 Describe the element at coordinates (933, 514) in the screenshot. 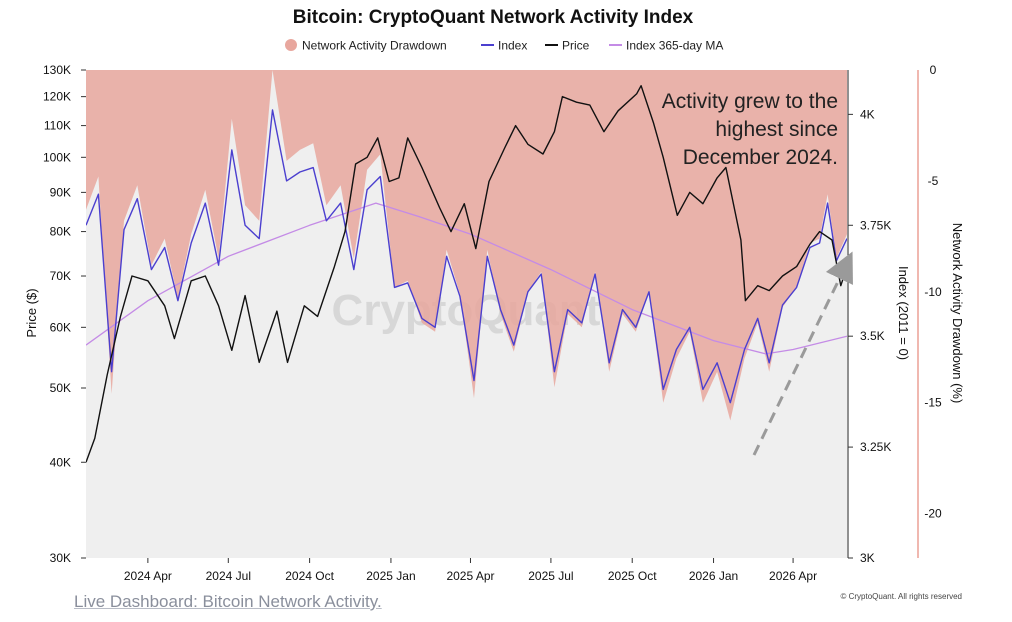

I see `drawdown-tick-label-4: -20` at that location.